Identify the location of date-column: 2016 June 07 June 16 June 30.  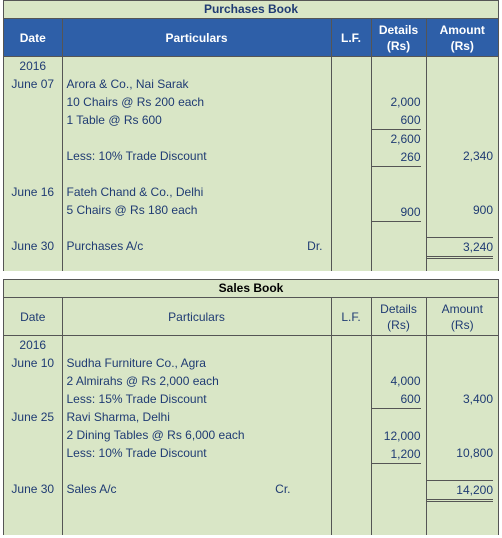
(33, 163).